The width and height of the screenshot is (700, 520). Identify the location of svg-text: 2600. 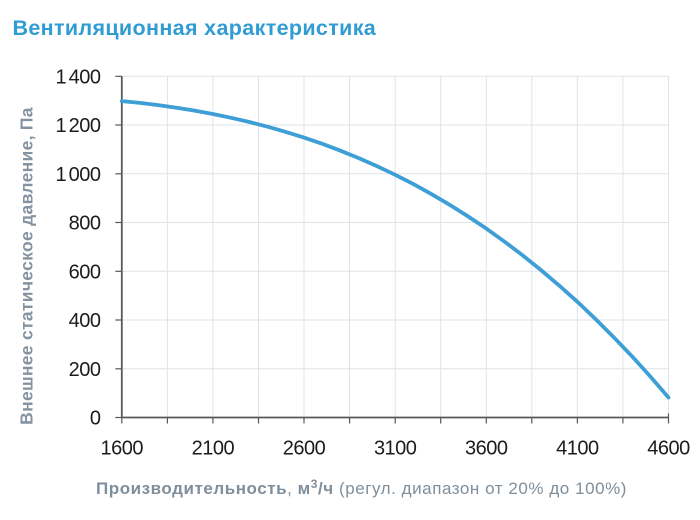
(304, 449).